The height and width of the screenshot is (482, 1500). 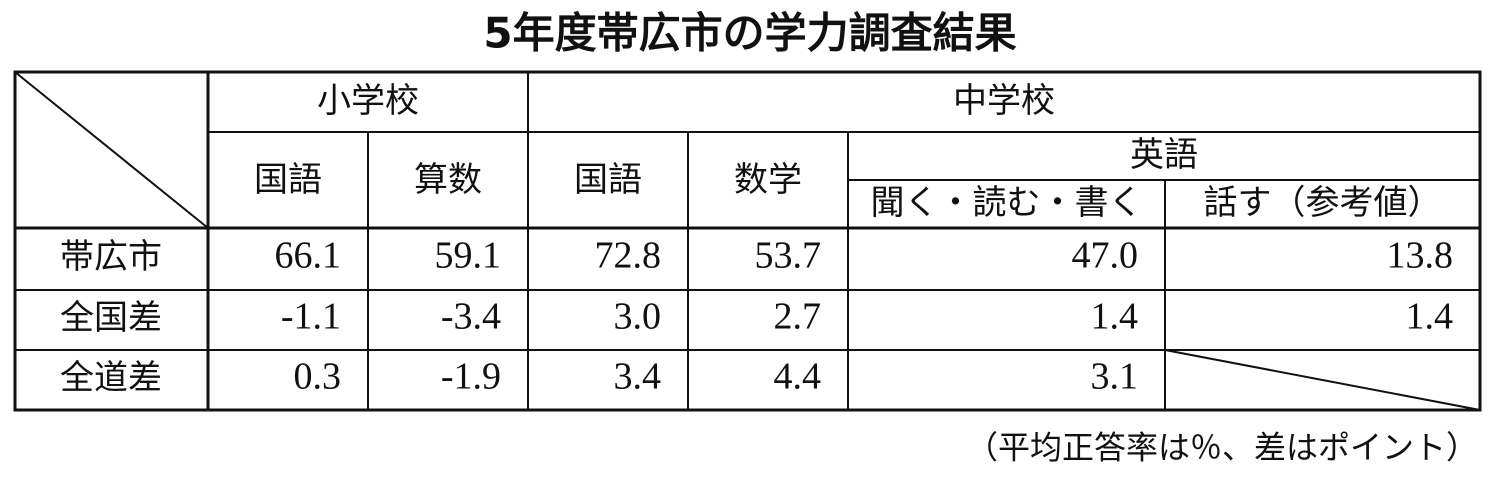 What do you see at coordinates (1004, 101) in the screenshot?
I see `group-header: 中学校` at bounding box center [1004, 101].